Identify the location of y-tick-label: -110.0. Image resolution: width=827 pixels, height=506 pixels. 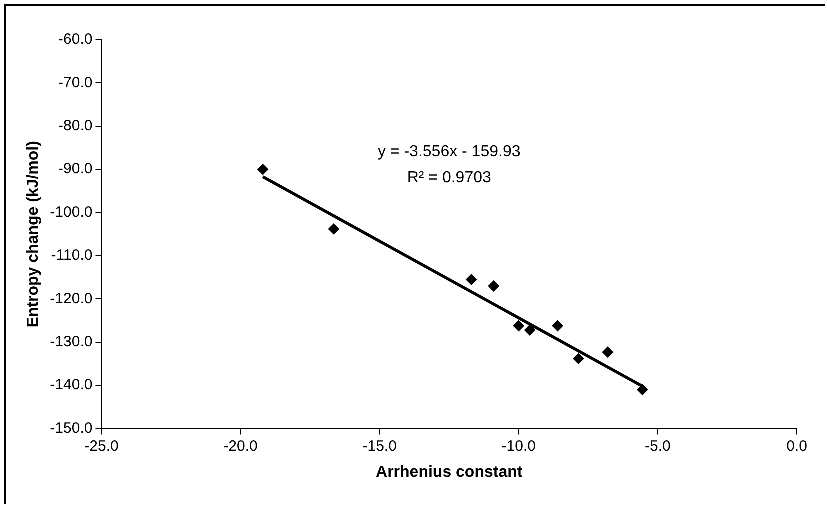
(72, 255).